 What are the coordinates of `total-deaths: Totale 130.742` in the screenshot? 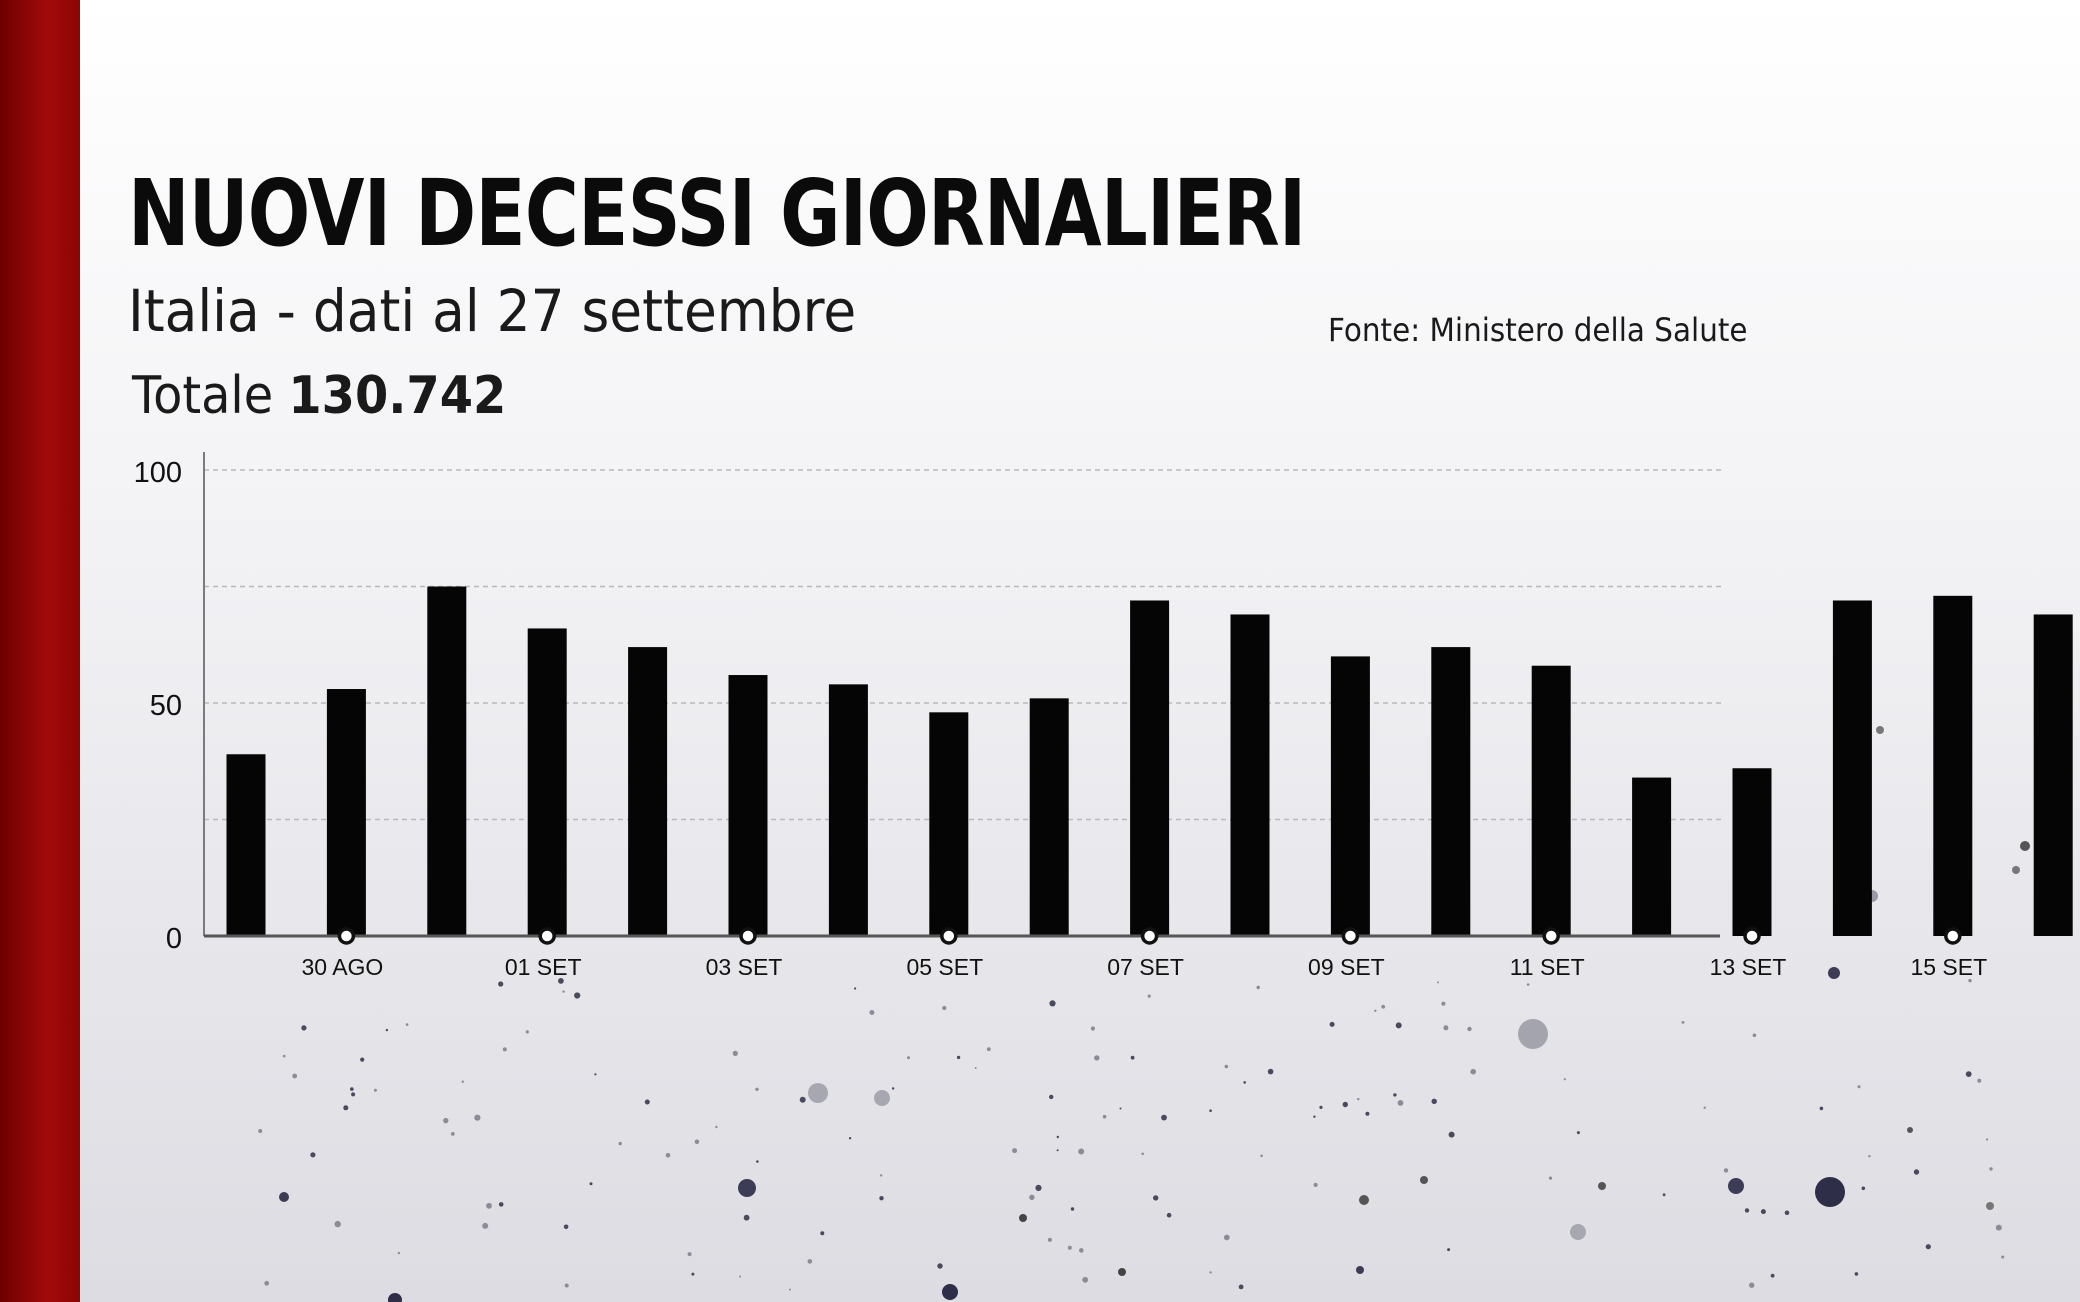 It's located at (319, 396).